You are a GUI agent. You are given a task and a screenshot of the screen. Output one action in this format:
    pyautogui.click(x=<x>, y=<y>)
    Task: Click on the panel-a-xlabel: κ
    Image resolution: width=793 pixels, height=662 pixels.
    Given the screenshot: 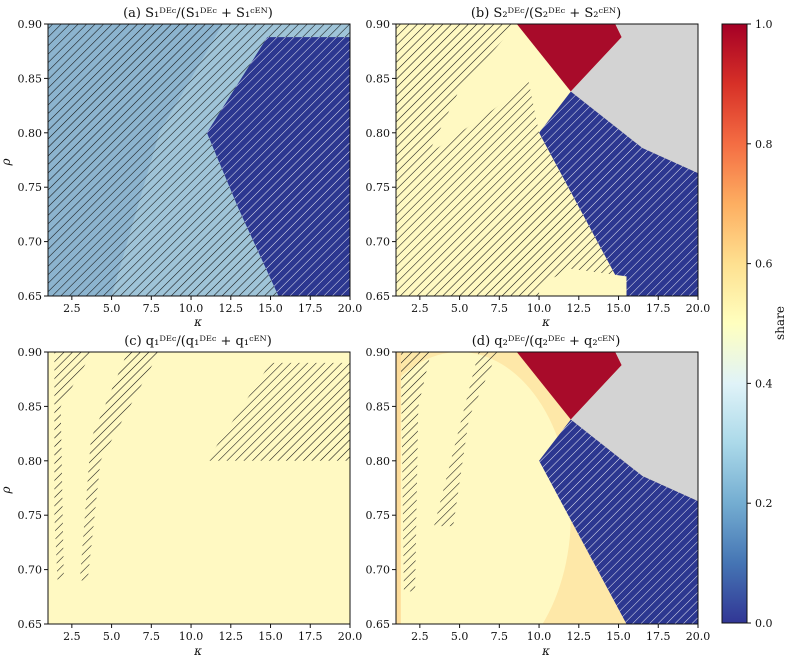 What is the action you would take?
    pyautogui.click(x=197, y=322)
    